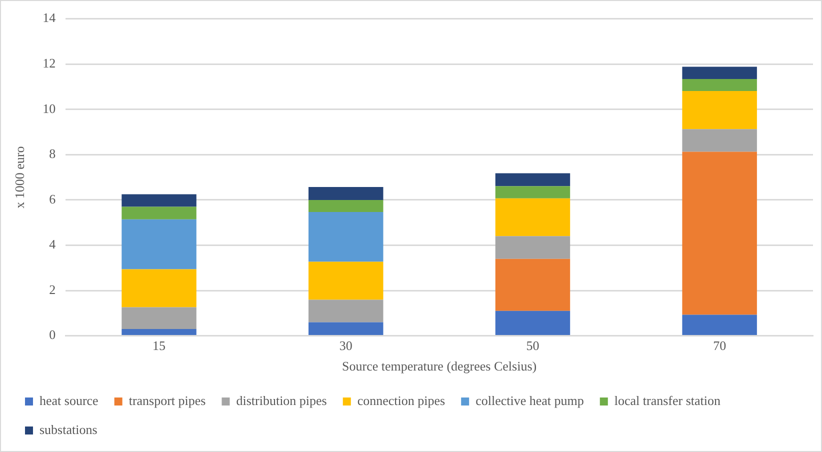 This screenshot has height=452, width=822. What do you see at coordinates (49, 63) in the screenshot?
I see `y-tick-label: 12` at bounding box center [49, 63].